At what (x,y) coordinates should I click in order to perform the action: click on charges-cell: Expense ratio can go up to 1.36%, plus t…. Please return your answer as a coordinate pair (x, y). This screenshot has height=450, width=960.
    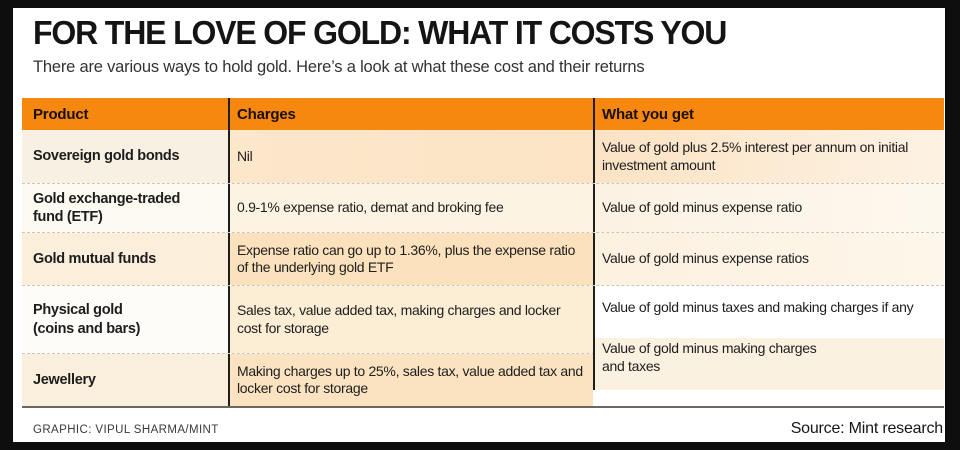
    Looking at the image, I should click on (410, 259).